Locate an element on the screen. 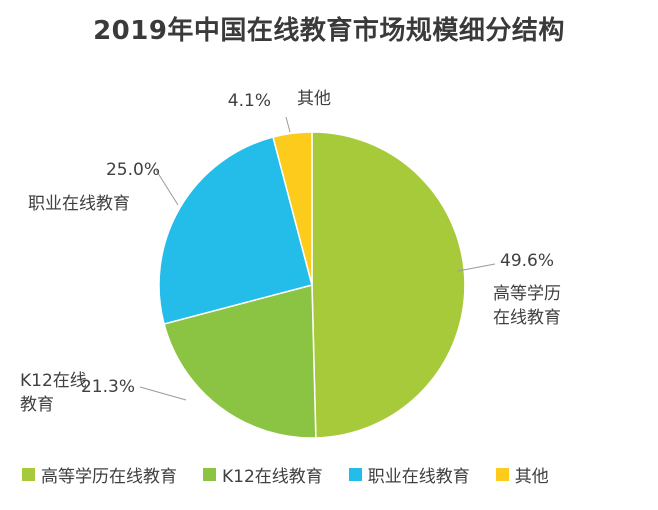 This screenshot has height=510, width=658. legend-item-other: 其他 is located at coordinates (522, 474).